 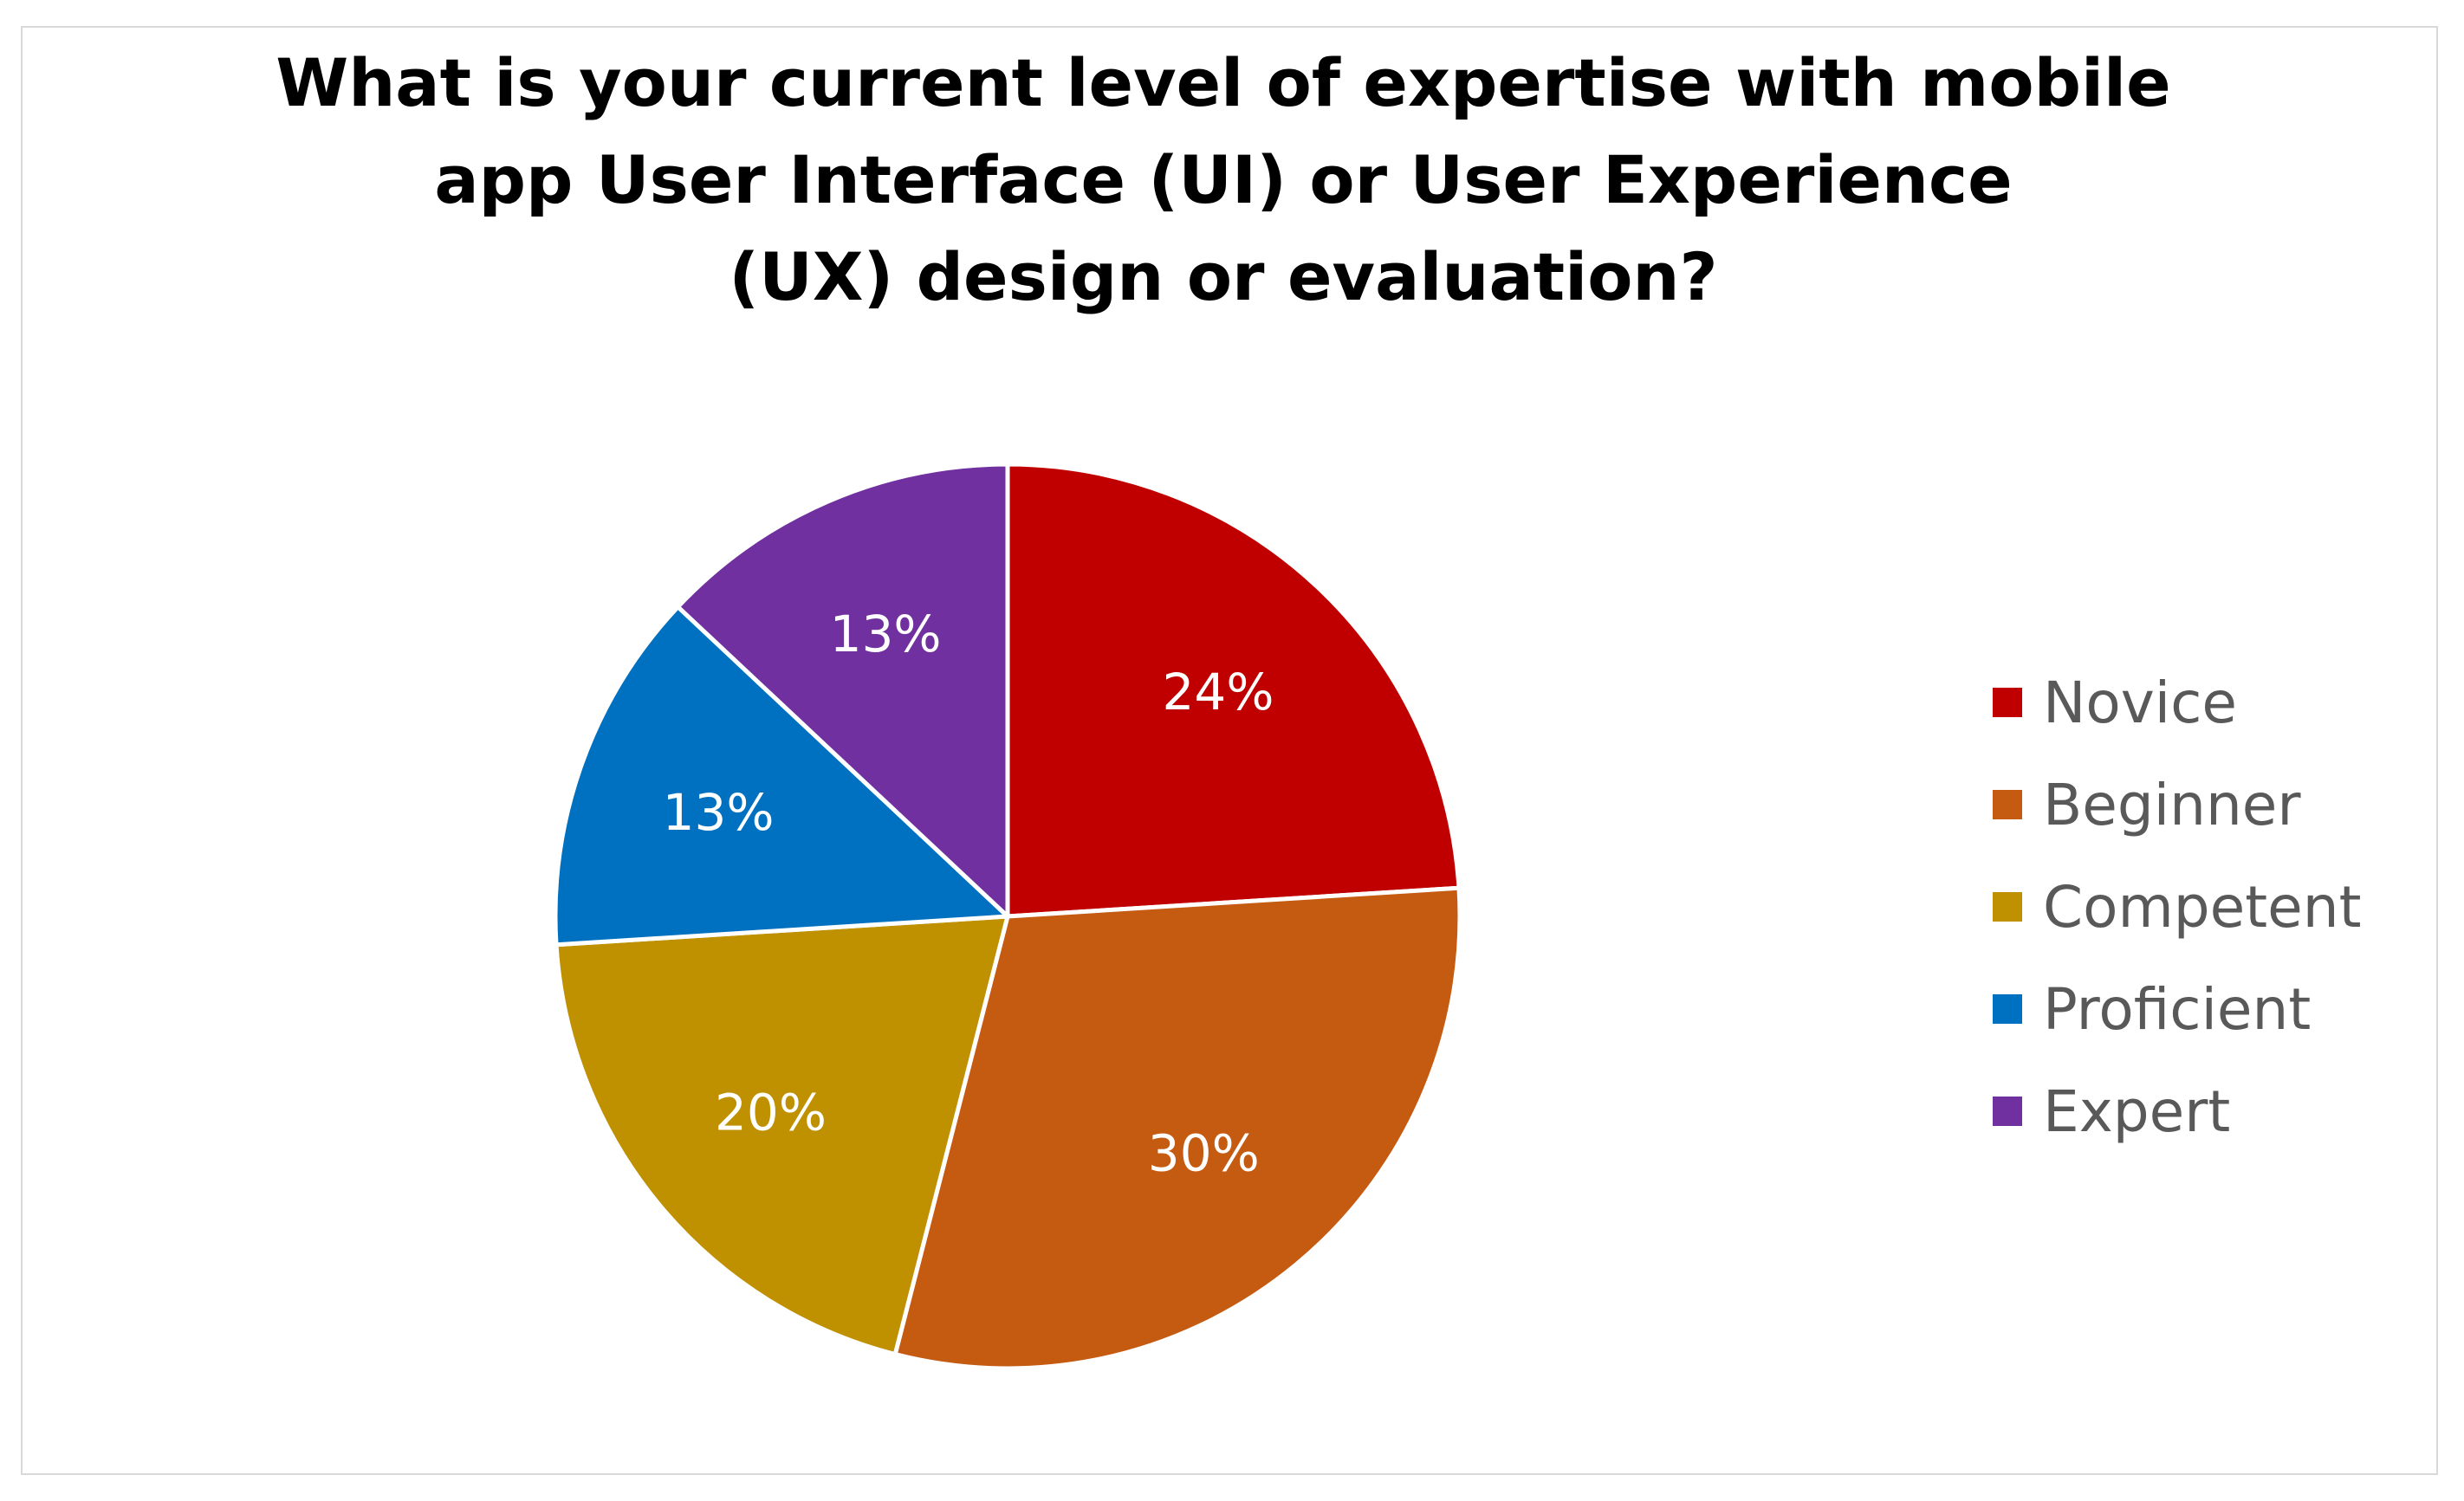 What do you see at coordinates (2137, 1111) in the screenshot?
I see `legend-label: Expert` at bounding box center [2137, 1111].